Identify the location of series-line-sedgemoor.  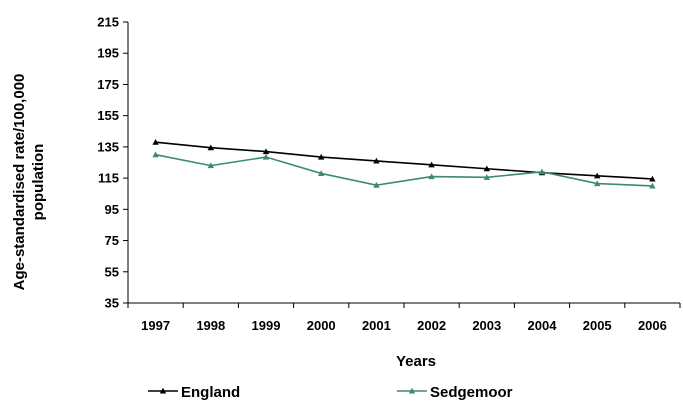
(404, 170).